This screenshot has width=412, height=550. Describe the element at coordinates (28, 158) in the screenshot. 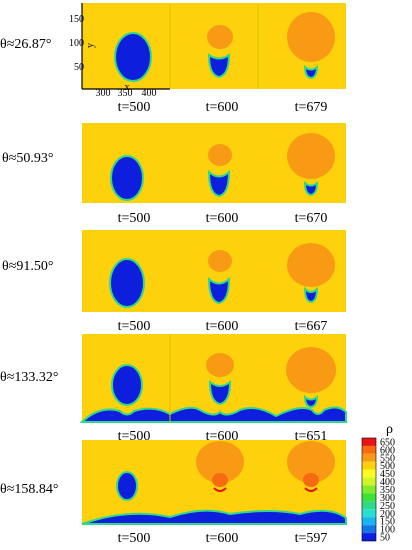

I see `row-angle-2: θ≈50.93°` at that location.